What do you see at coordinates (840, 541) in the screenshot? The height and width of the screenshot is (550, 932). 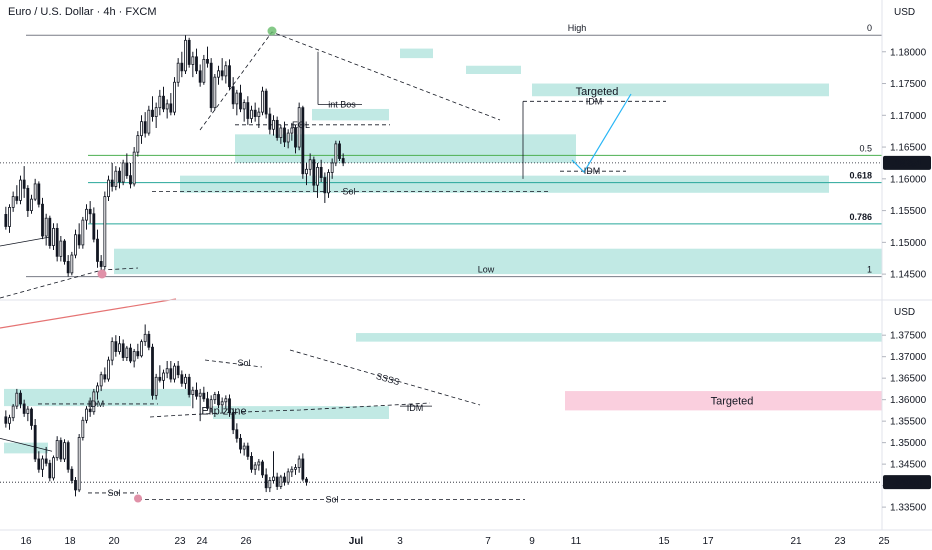 I see `time-tick-label: 23` at bounding box center [840, 541].